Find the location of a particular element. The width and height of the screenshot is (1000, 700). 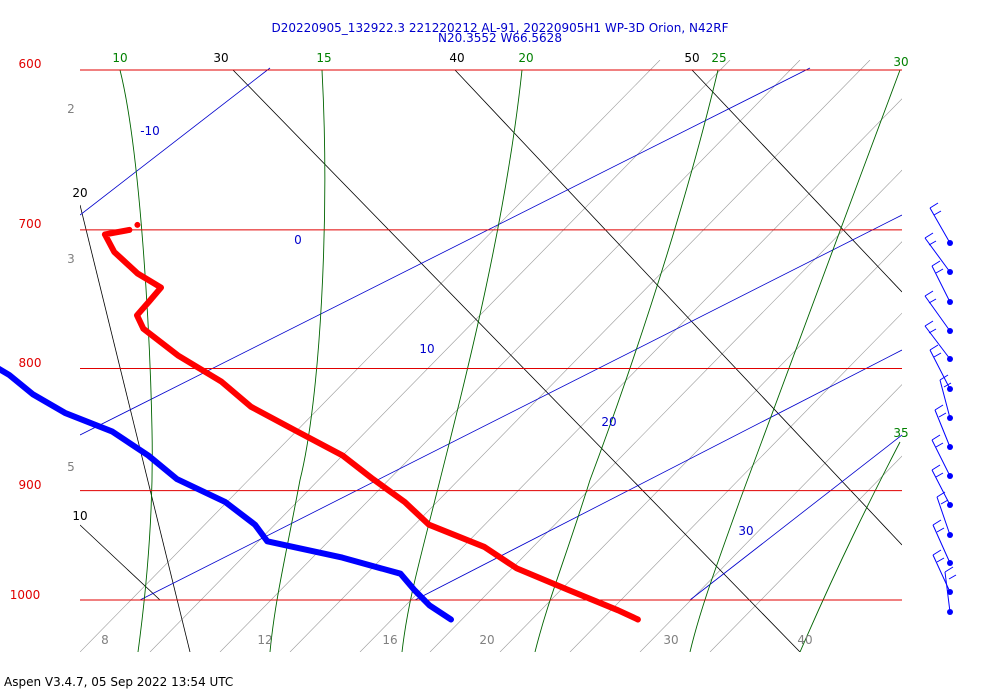

moist-adiabat-label: 20 is located at coordinates (525, 58).